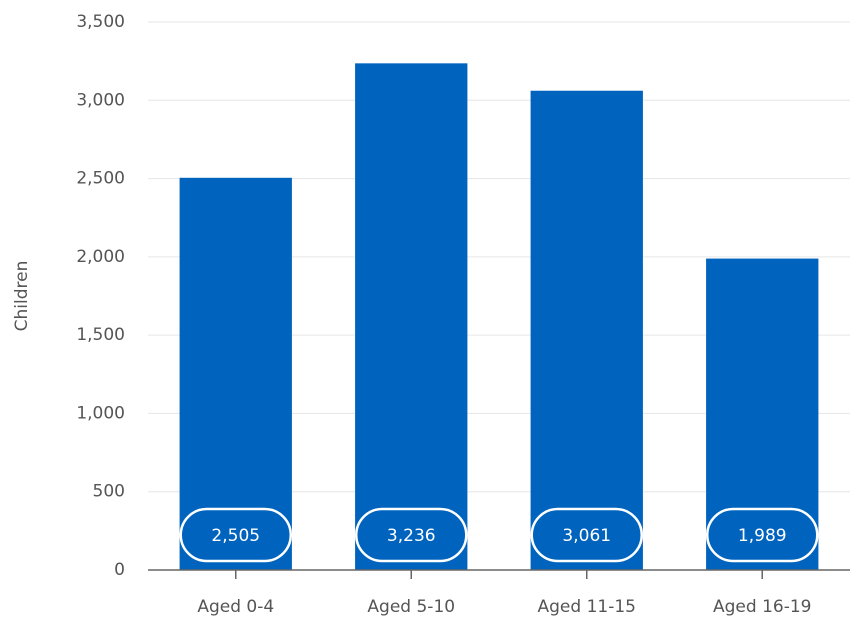  I want to click on y-axis-label: Children, so click(22, 296).